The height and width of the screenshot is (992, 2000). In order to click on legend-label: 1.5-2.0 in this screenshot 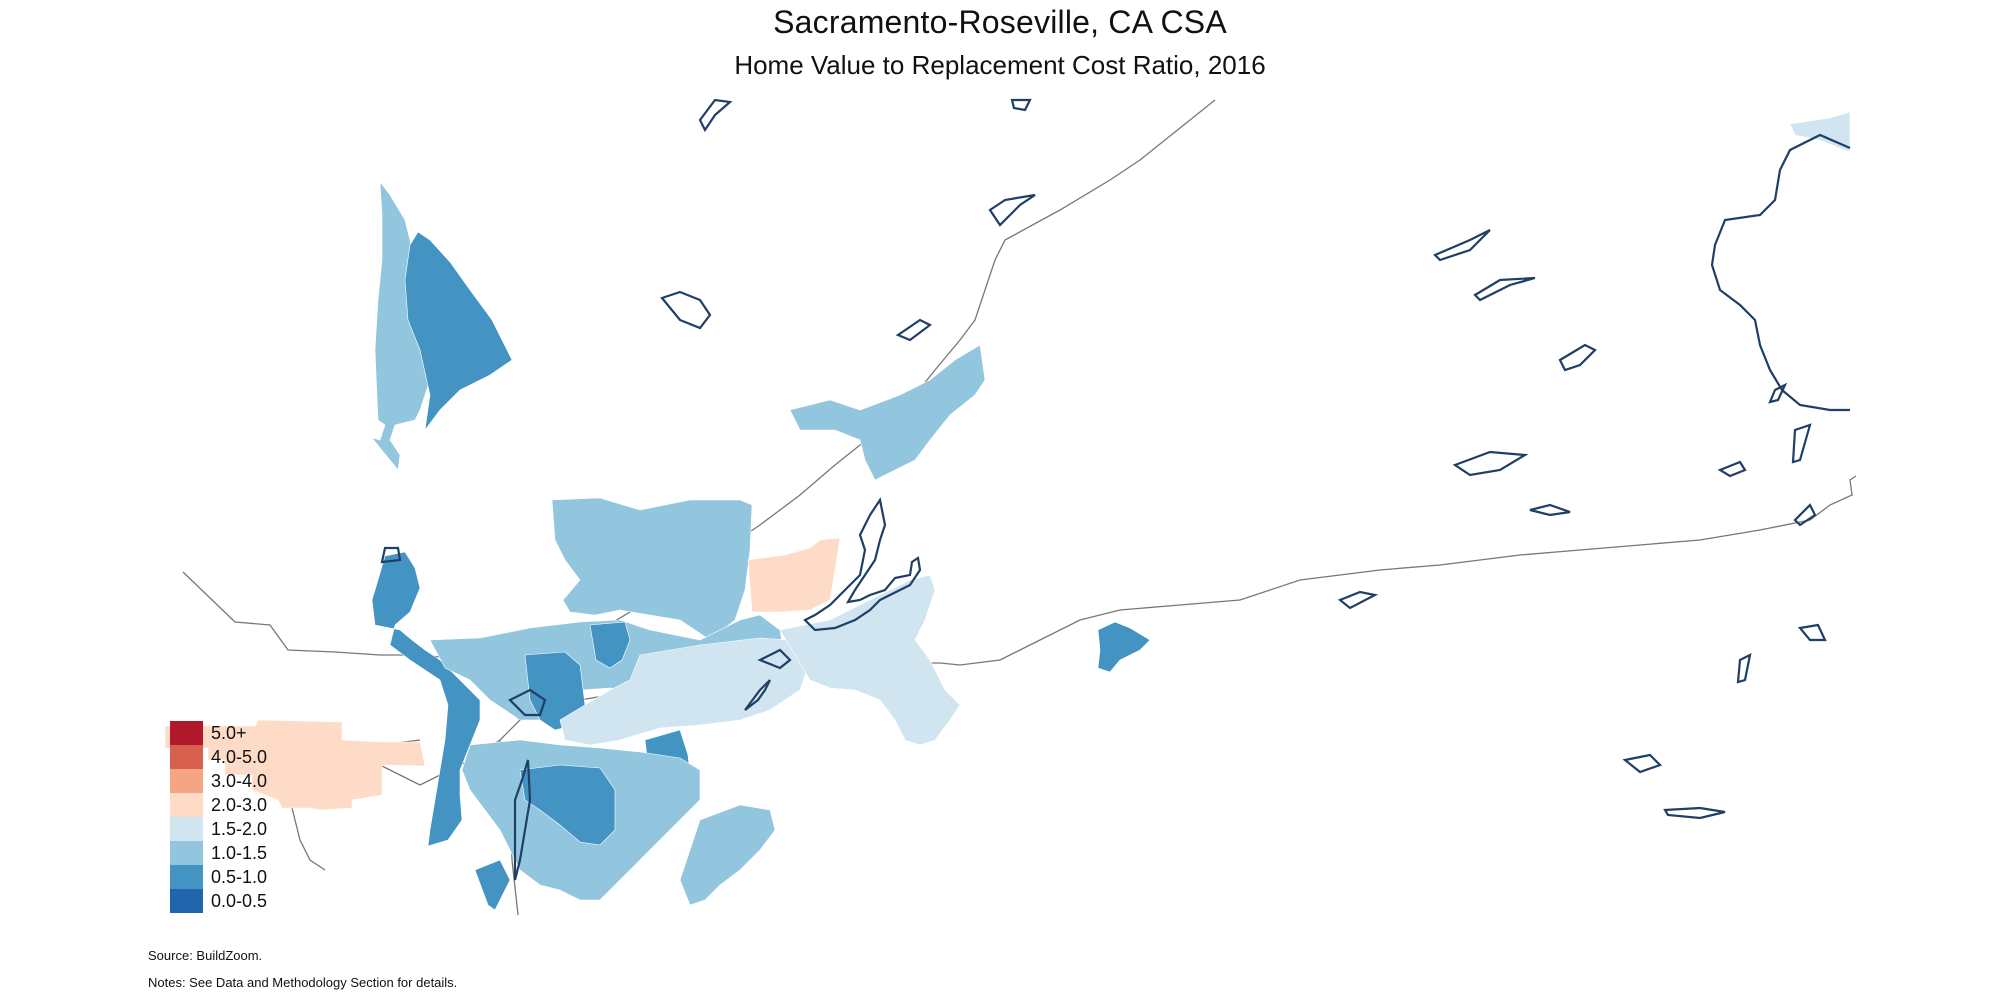, I will do `click(239, 828)`.